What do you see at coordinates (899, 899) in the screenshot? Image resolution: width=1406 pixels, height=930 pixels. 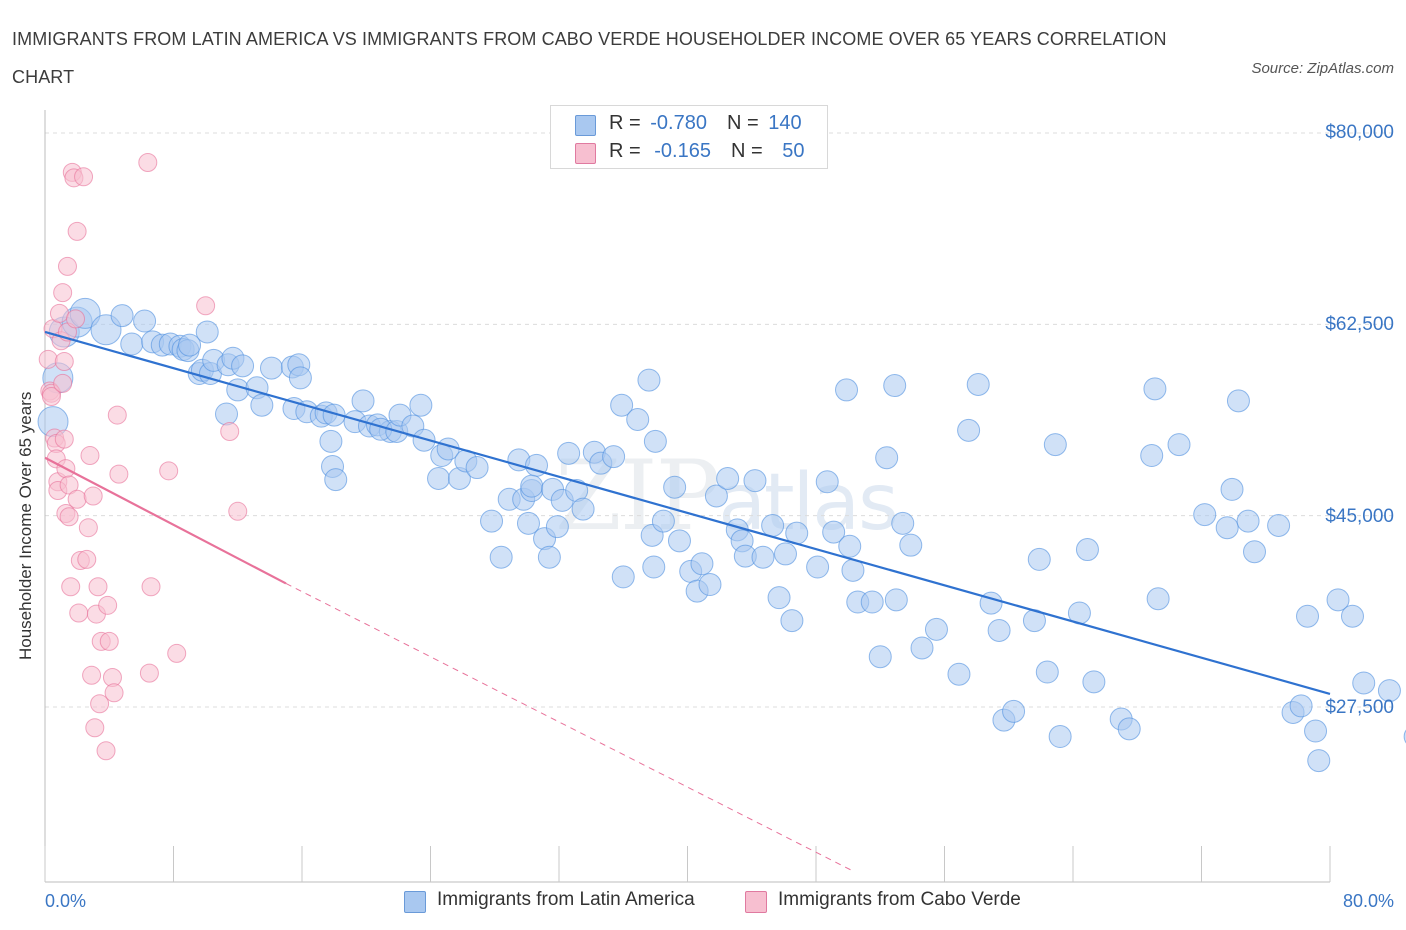 I see `bottom-legend-label: Immigrants from Cabo Verde` at bounding box center [899, 899].